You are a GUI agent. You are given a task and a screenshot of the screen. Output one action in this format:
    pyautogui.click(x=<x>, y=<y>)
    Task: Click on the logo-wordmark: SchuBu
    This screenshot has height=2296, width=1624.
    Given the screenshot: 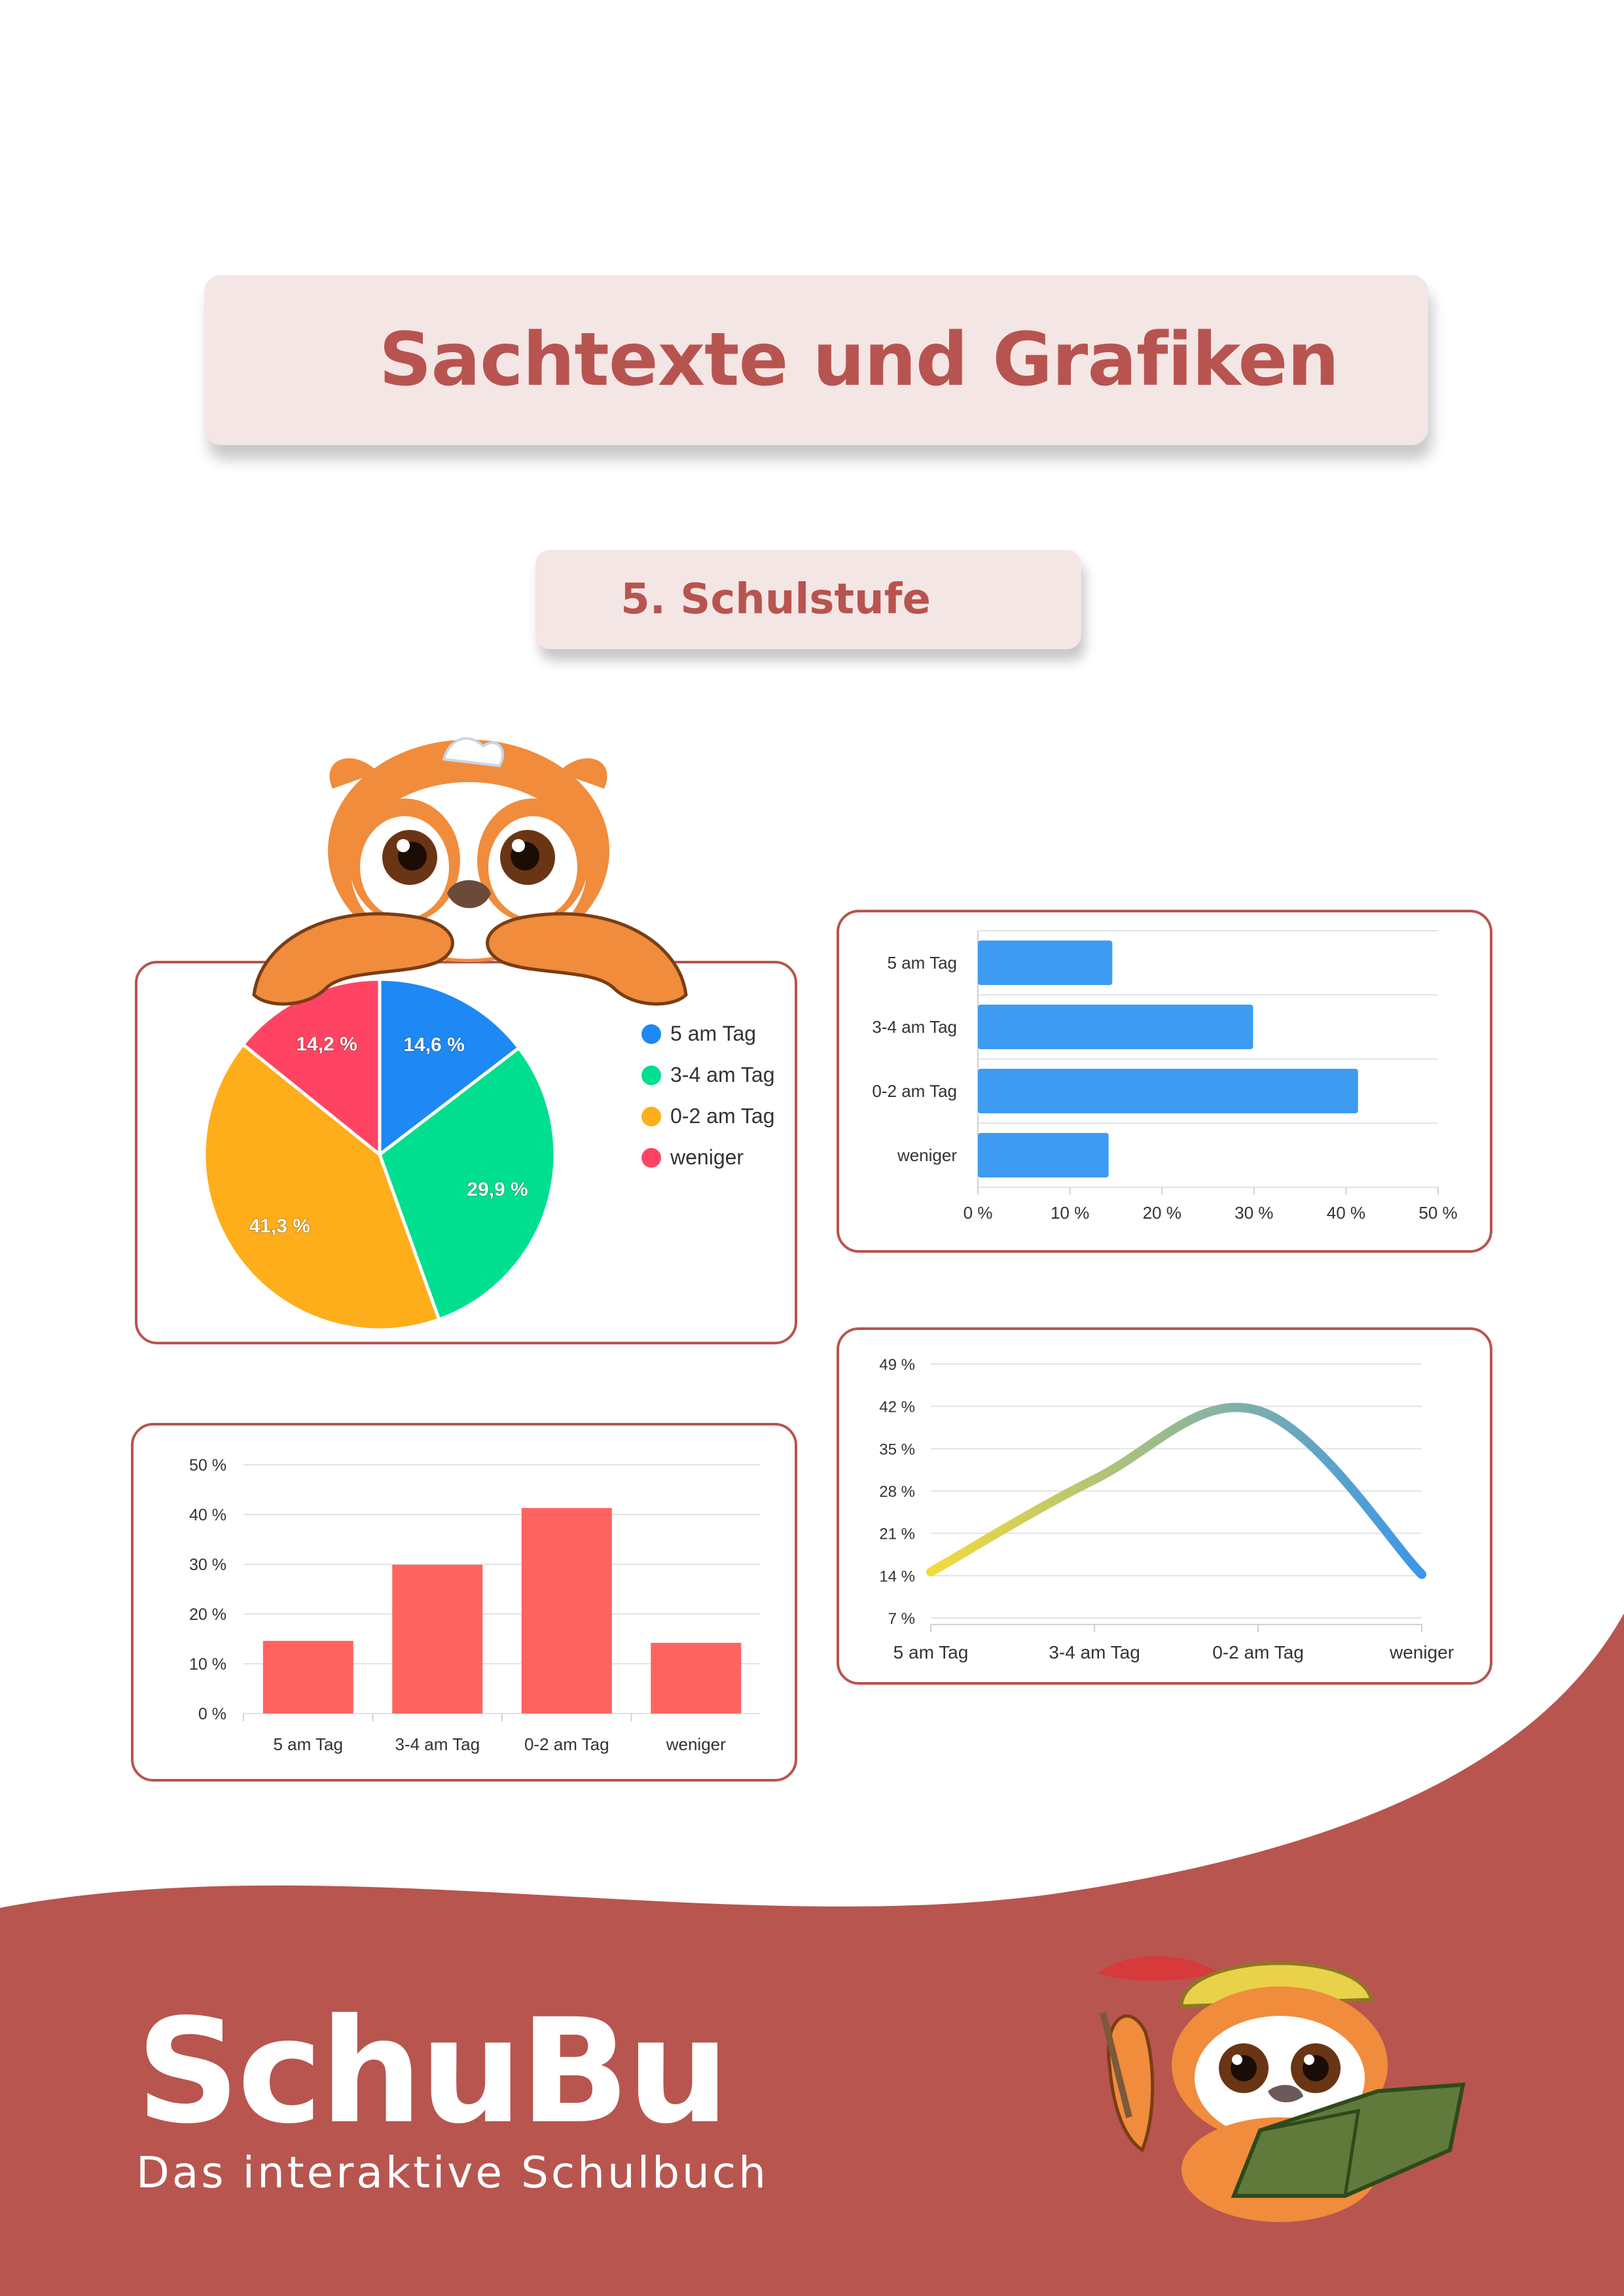 What is the action you would take?
    pyautogui.click(x=432, y=2071)
    